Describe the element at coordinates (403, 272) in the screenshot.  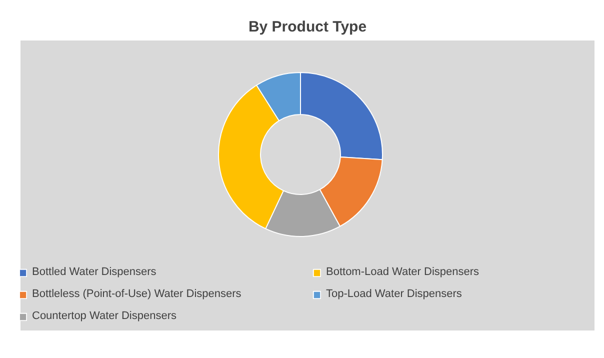
I see `legend-label: Bottom-Load Water Dispensers` at that location.